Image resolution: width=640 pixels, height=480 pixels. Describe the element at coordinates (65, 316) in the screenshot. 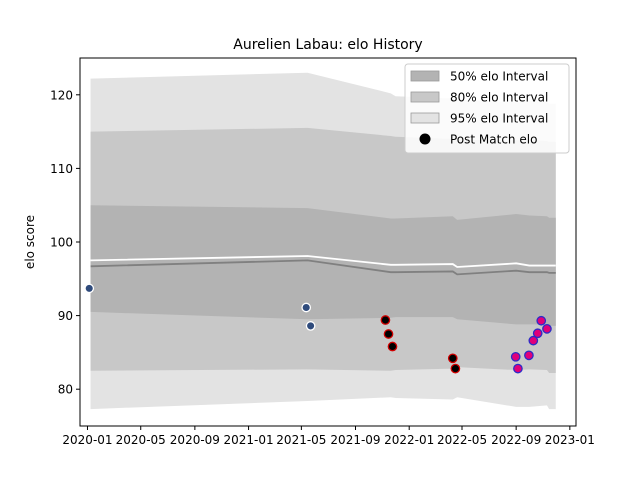

I see `y-tick-label-1: 90` at that location.